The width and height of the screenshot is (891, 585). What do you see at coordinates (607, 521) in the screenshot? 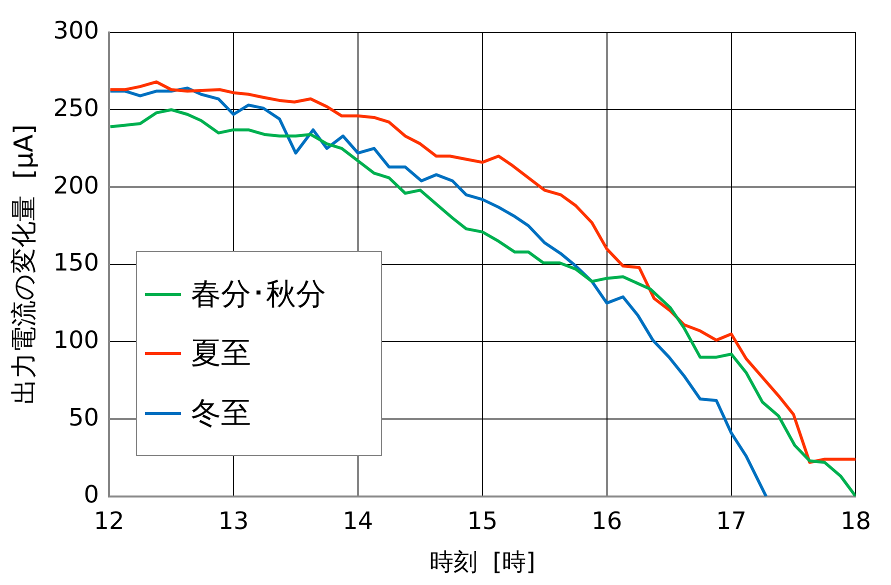
I see `x-tick-label: 16` at bounding box center [607, 521].